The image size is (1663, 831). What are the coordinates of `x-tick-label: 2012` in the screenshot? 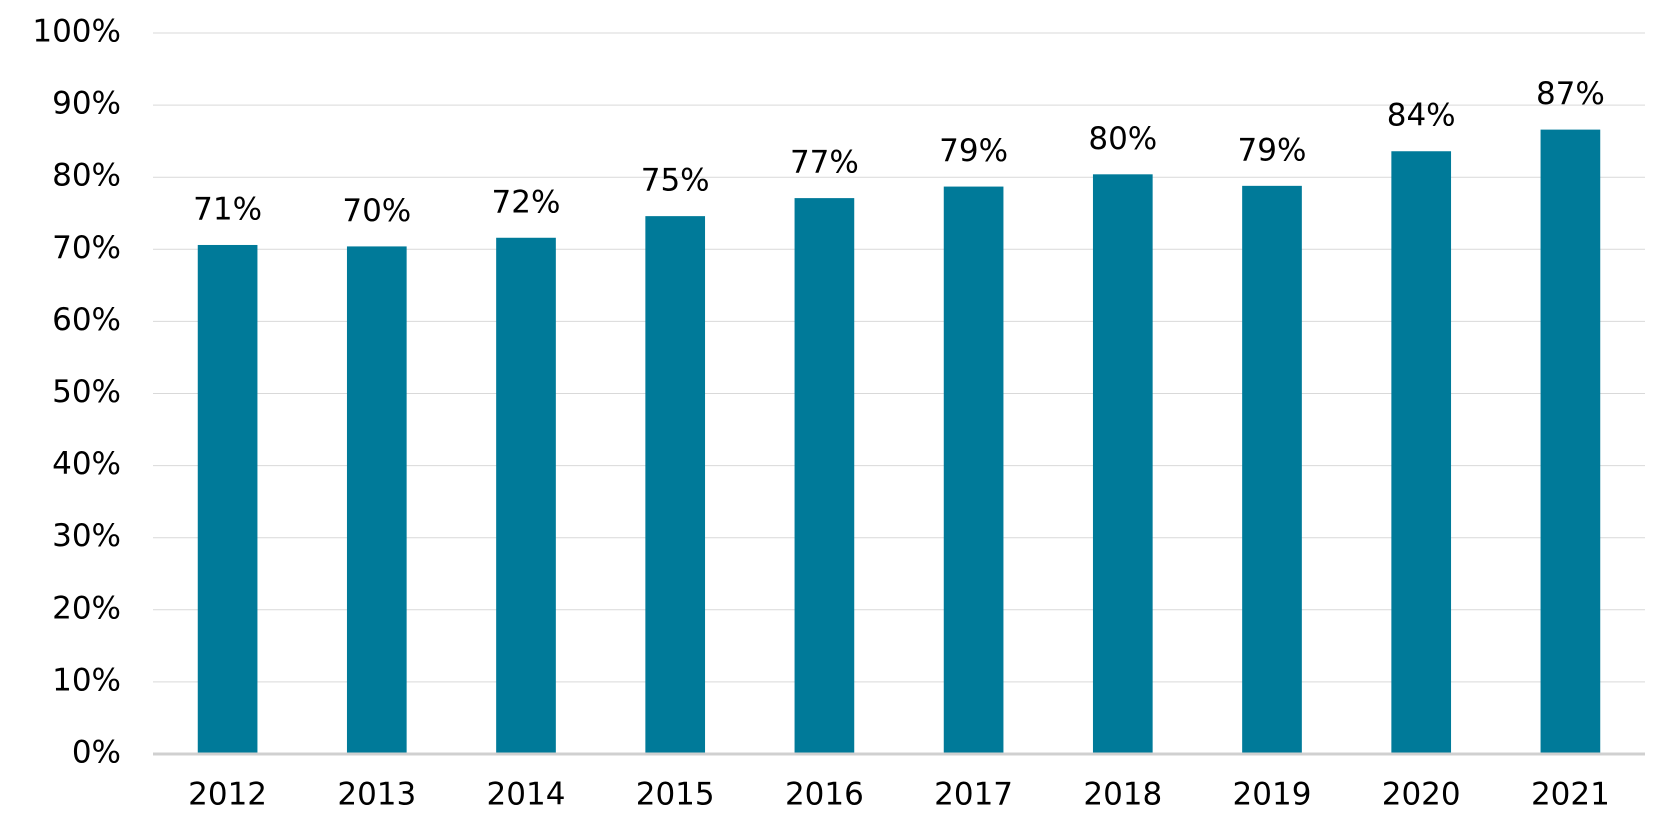 It's located at (227, 795).